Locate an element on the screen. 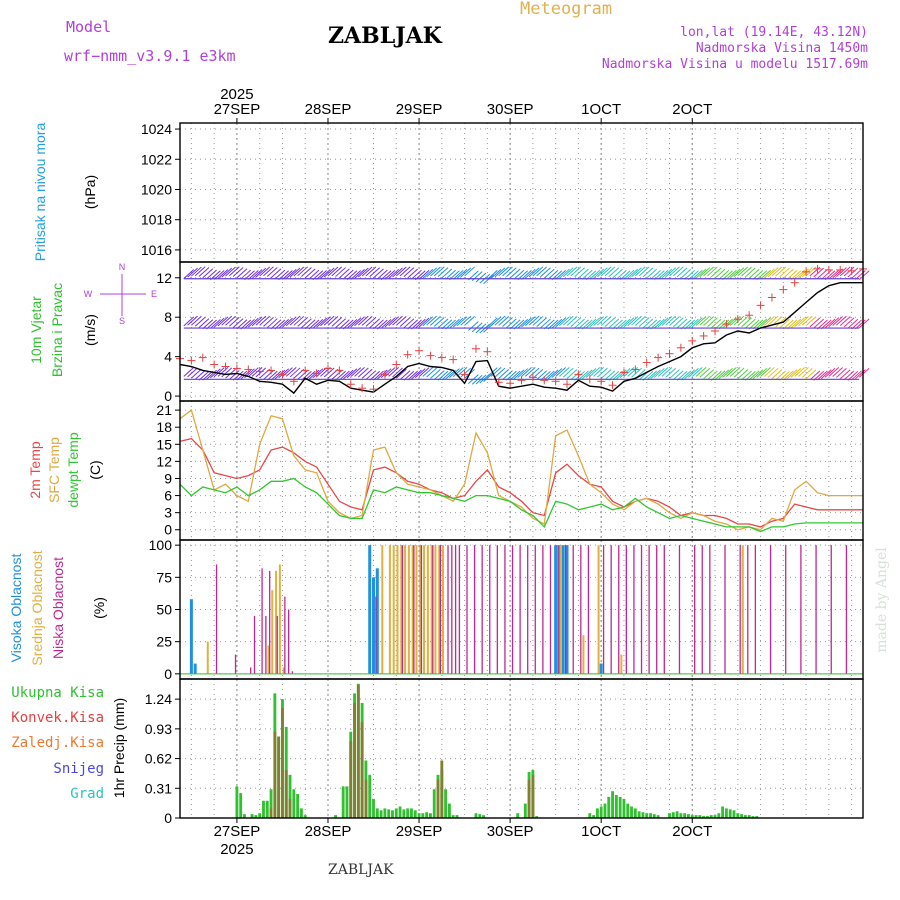 This screenshot has height=900, width=900. x-date-label-bottom: 28SEP is located at coordinates (328, 831).